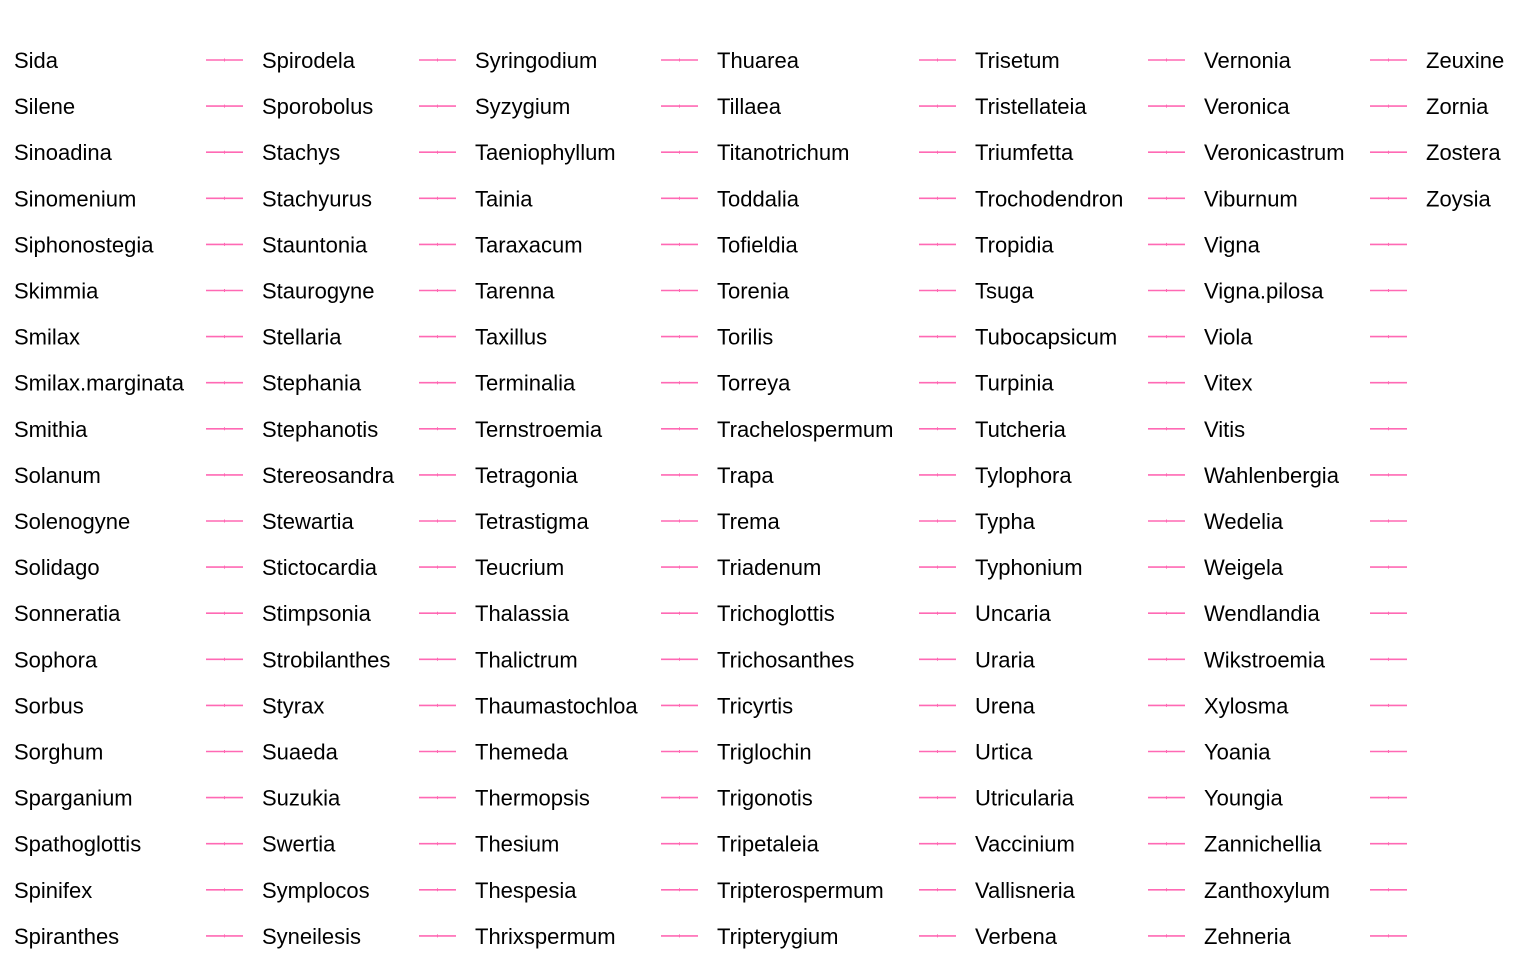 Image resolution: width=1536 pixels, height=960 pixels. I want to click on legend-label: Zoysia, so click(1459, 198).